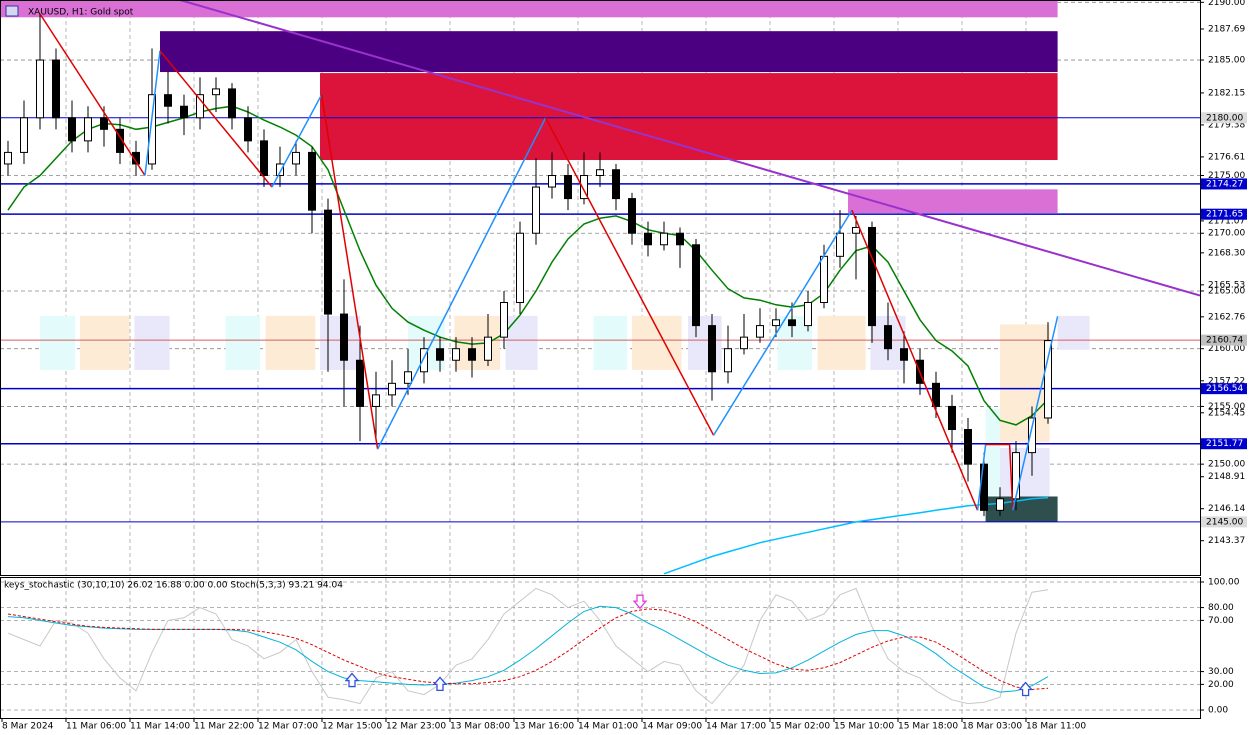 The height and width of the screenshot is (735, 1255). Describe the element at coordinates (1226, 349) in the screenshot. I see `y-tick-label: 2160.00` at that location.